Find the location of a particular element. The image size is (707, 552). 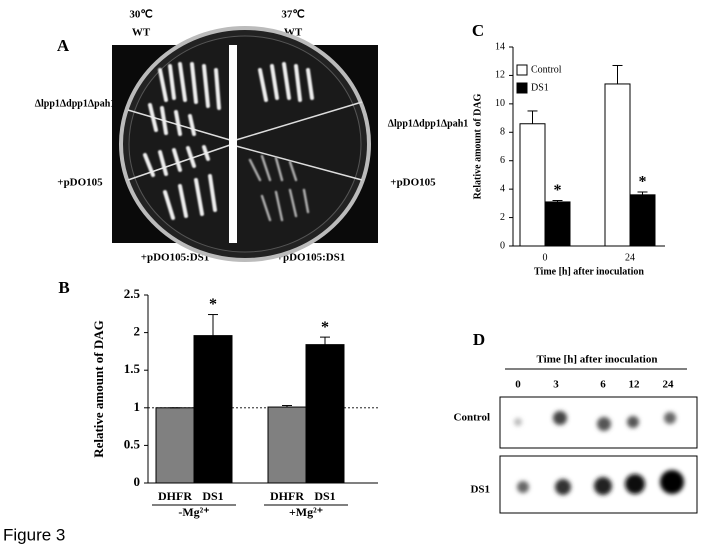

x-tick-label: 24 is located at coordinates (630, 257).